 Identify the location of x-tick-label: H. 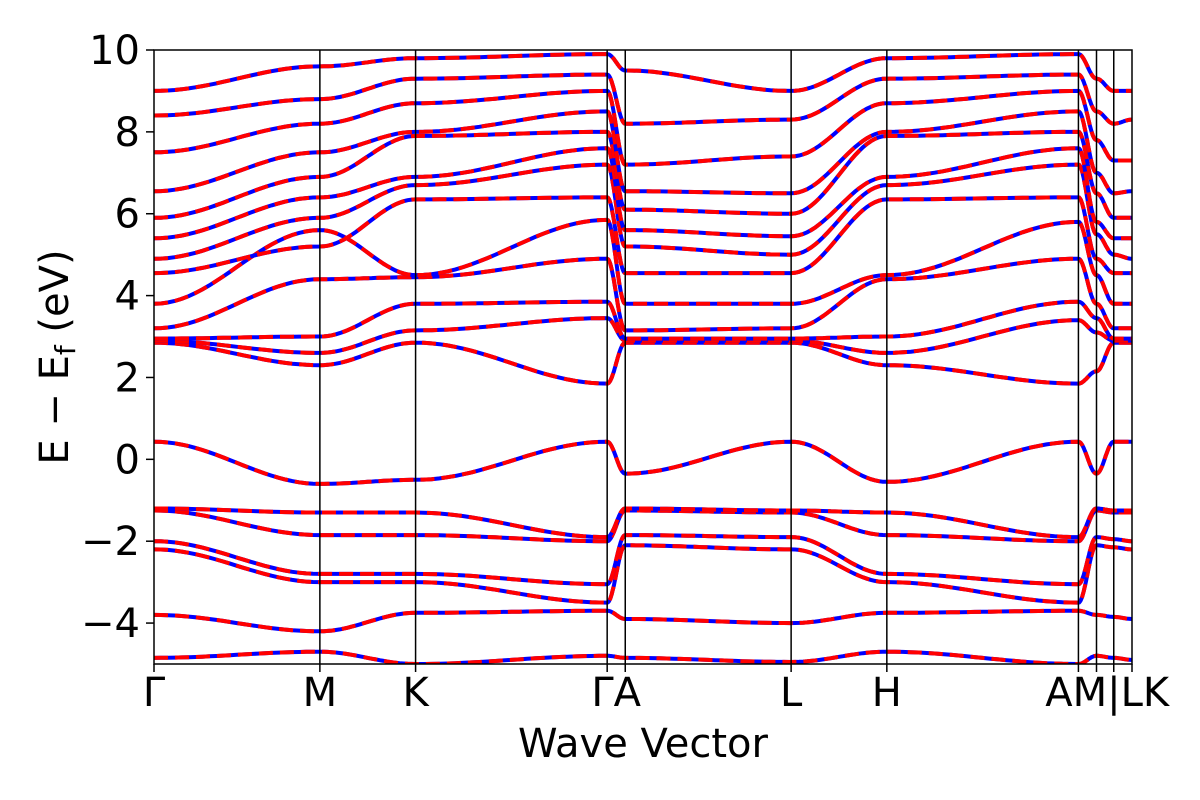
(887, 693).